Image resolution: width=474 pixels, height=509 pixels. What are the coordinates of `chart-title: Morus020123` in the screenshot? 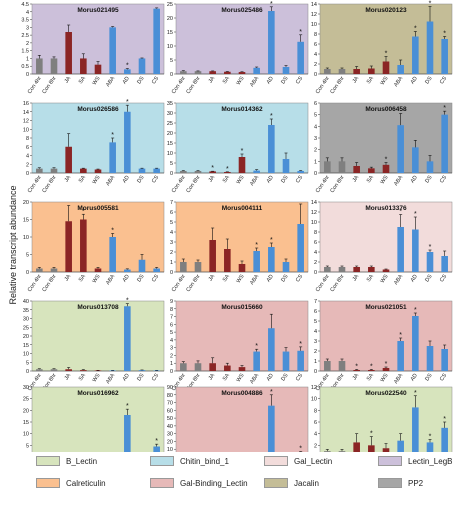 It's located at (386, 10).